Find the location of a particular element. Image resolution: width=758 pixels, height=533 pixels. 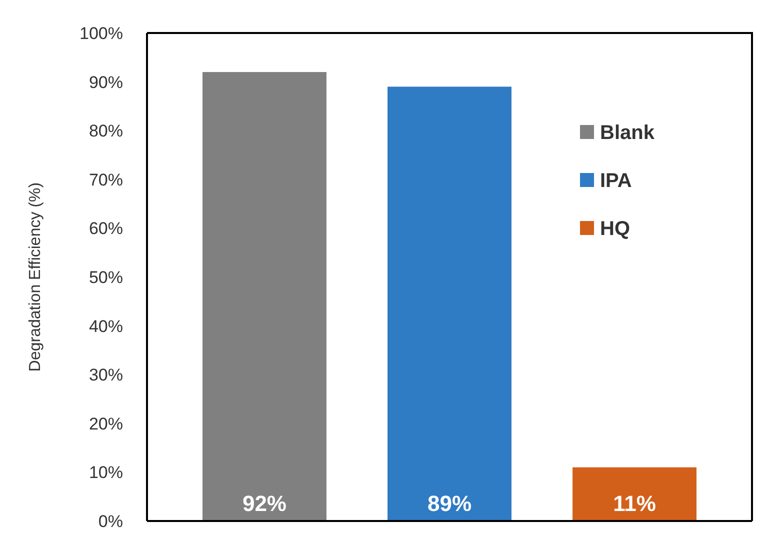

y-tick-label: 50% is located at coordinates (105, 277).